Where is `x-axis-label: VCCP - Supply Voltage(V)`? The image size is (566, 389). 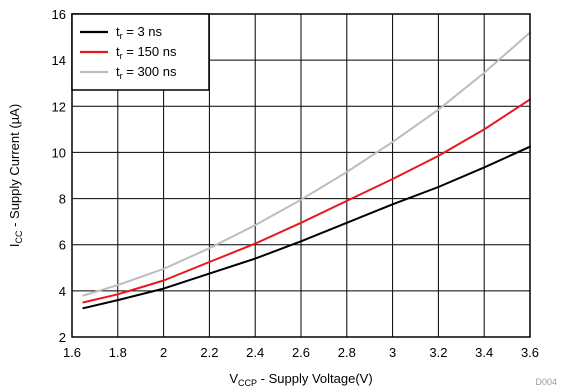 x-axis-label: VCCP - Supply Voltage(V) is located at coordinates (300, 379).